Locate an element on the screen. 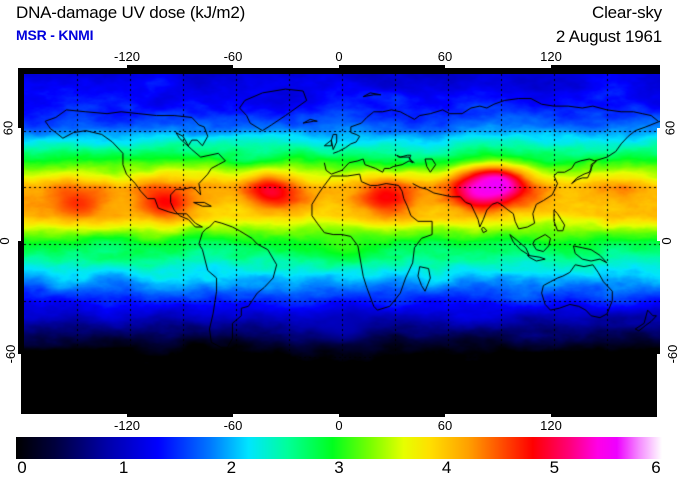 The height and width of the screenshot is (480, 678). x-tick-label-top: -60 is located at coordinates (233, 56).